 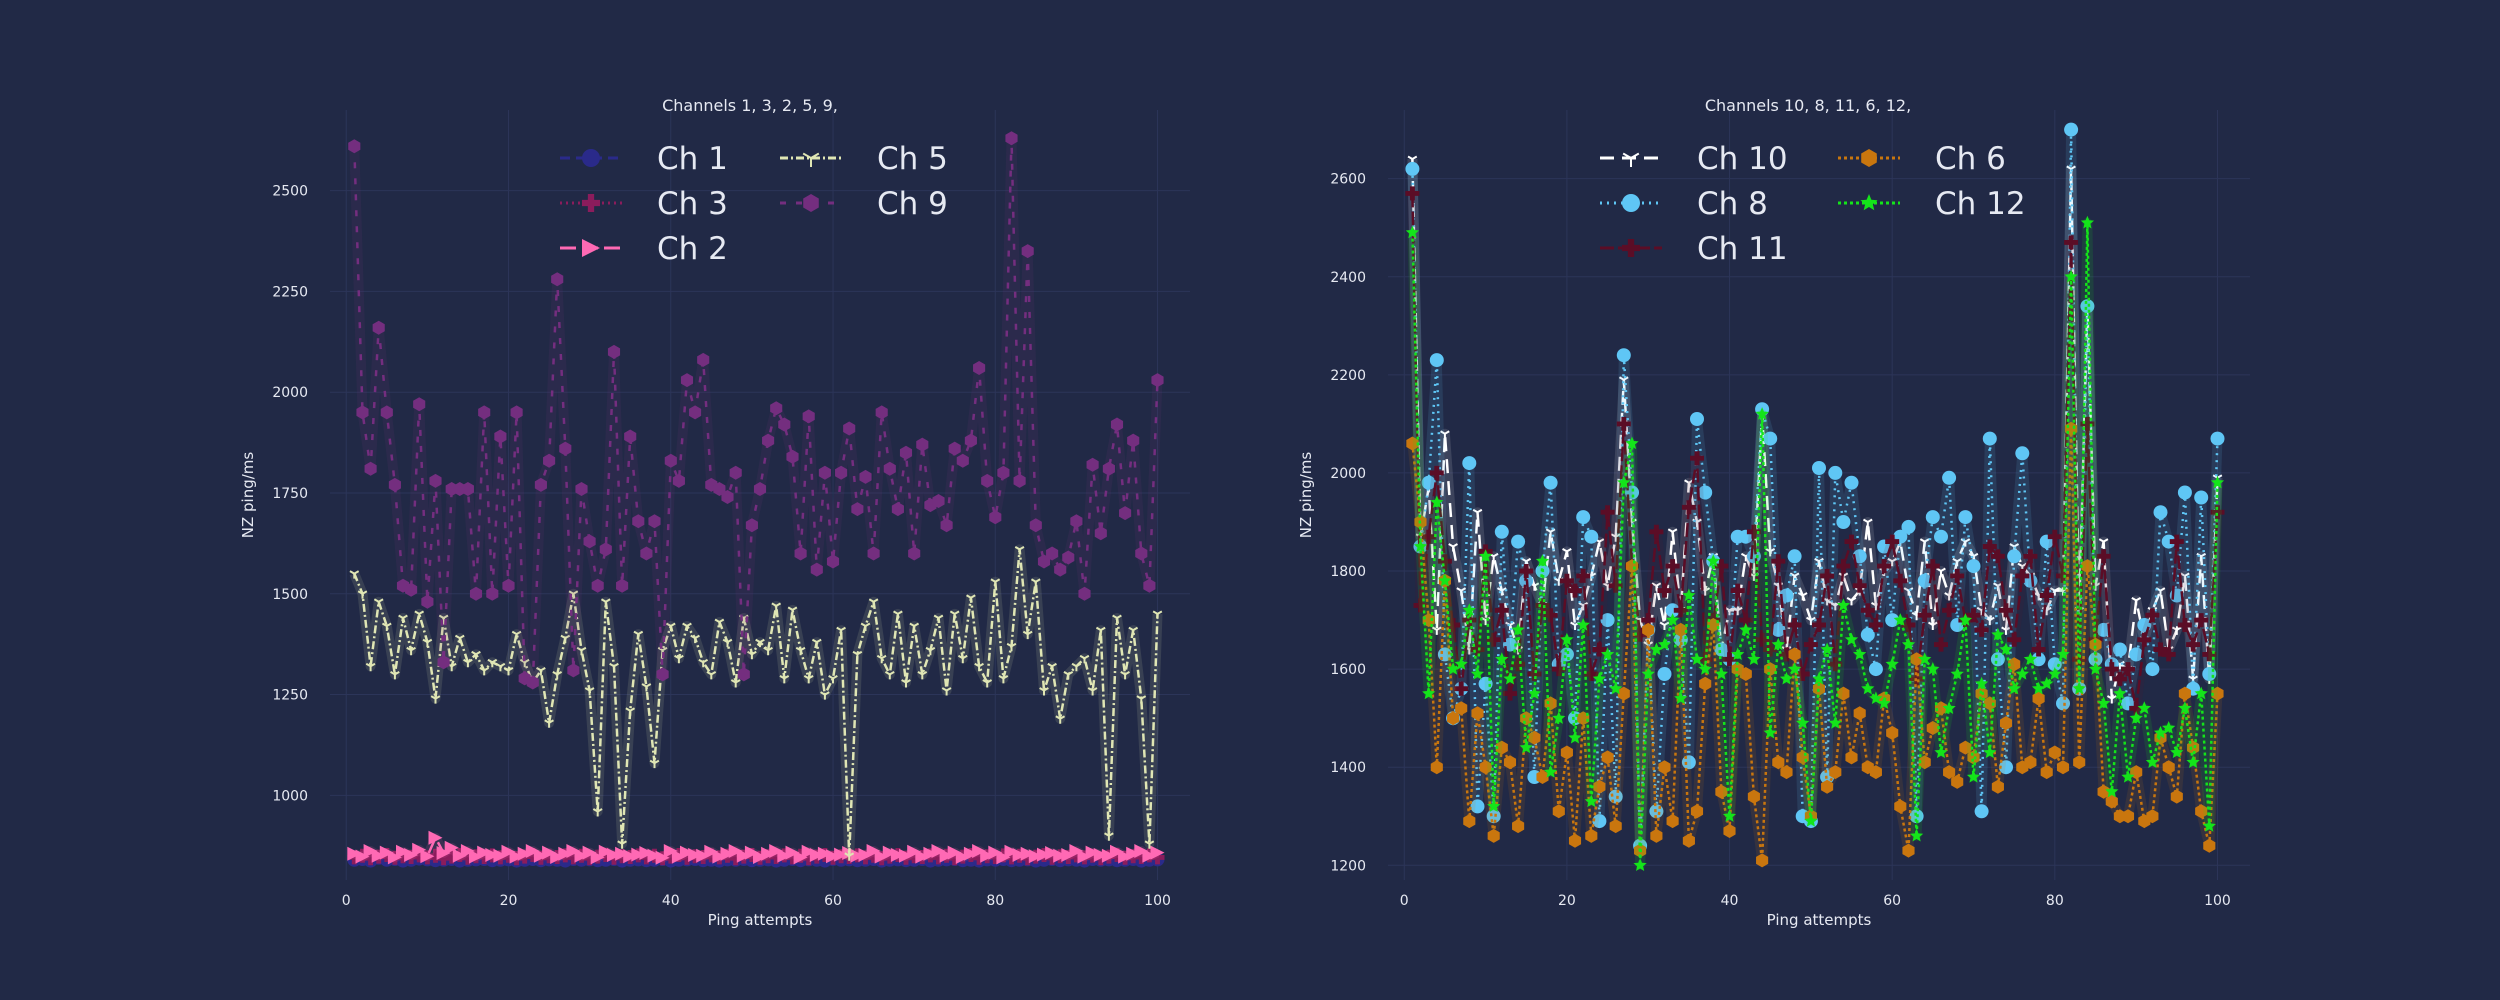 What do you see at coordinates (1980, 204) in the screenshot?
I see `legend-label: Ch 12` at bounding box center [1980, 204].